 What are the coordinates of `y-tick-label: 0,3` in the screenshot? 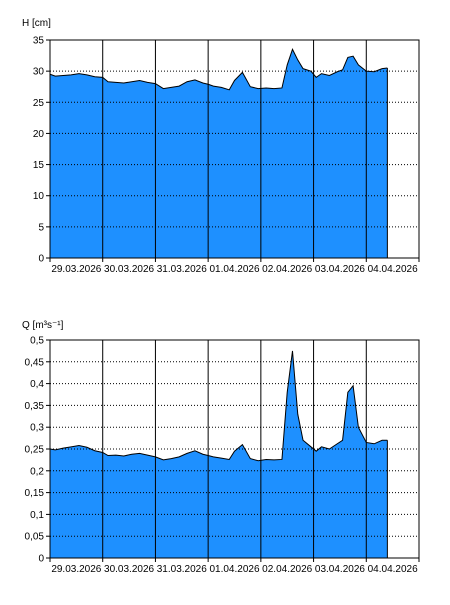 It's located at (37, 428).